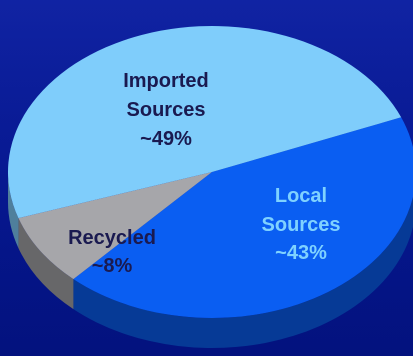 Image resolution: width=413 pixels, height=356 pixels. Describe the element at coordinates (112, 266) in the screenshot. I see `slice-label-recycled-value: ~8%` at that location.